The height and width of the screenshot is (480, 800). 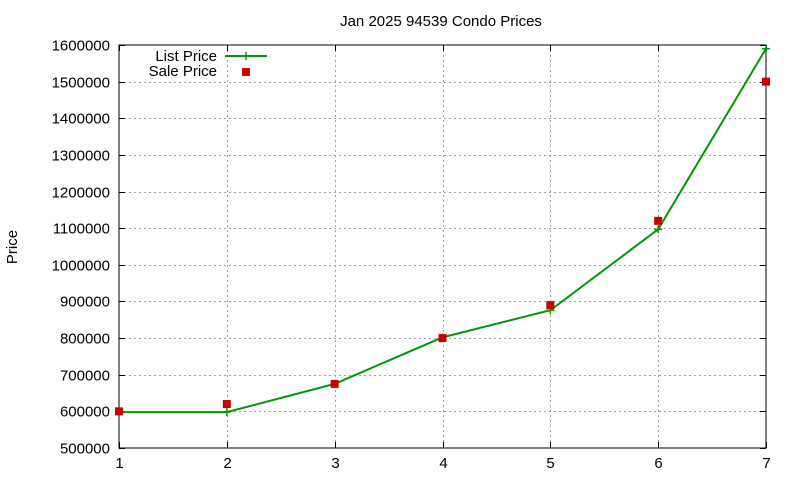 I want to click on y-tick-label: 1000000, so click(x=81, y=266).